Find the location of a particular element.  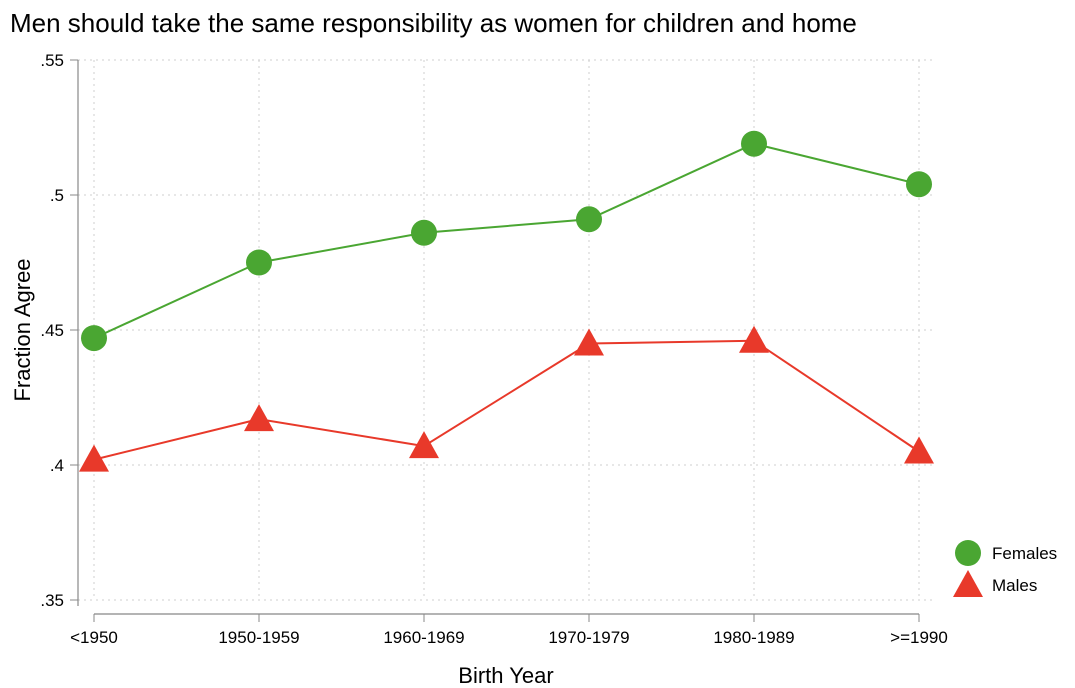

x-tick-label: >=1990 is located at coordinates (919, 637).